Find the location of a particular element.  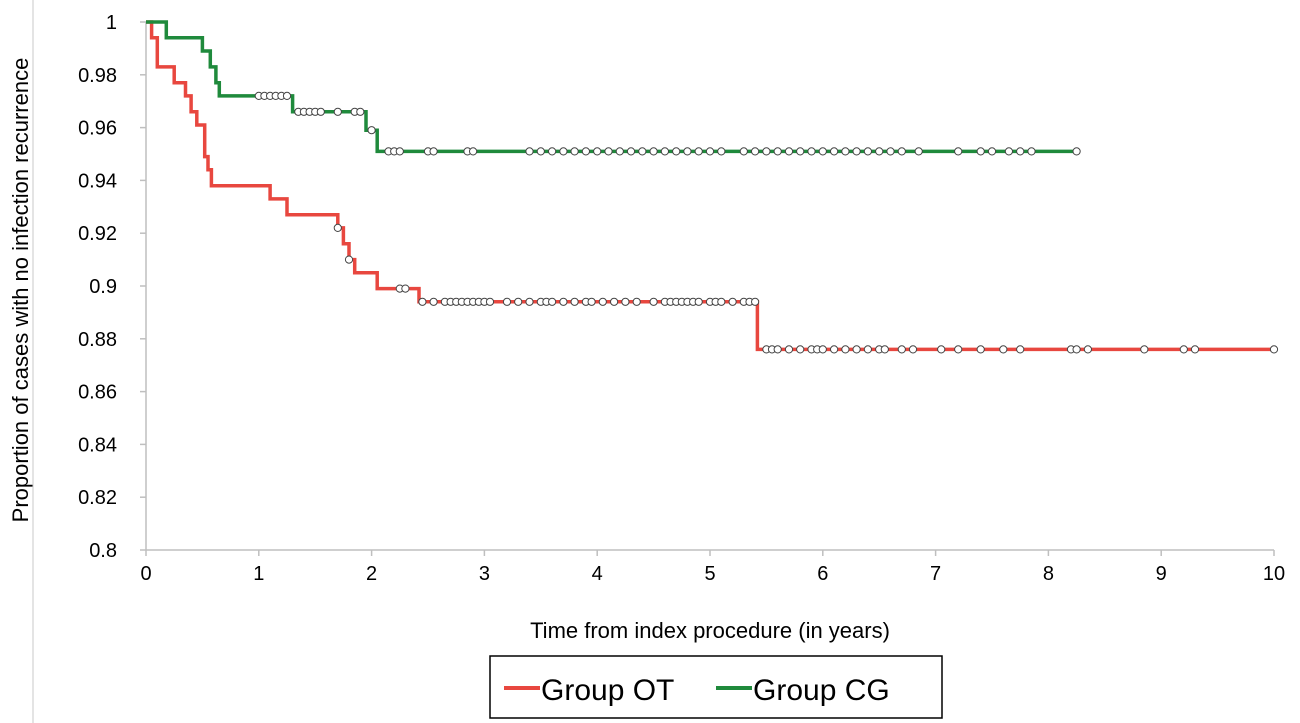

y-tick-label: 0.84 is located at coordinates (97, 445).